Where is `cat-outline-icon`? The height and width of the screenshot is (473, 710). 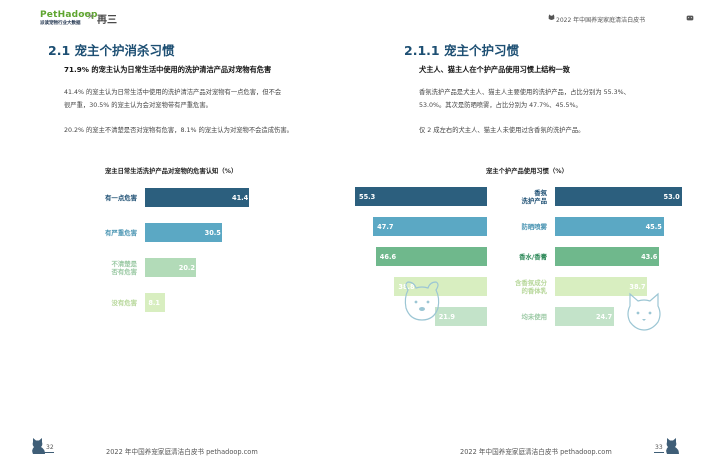
cat-outline-icon is located at coordinates (644, 311).